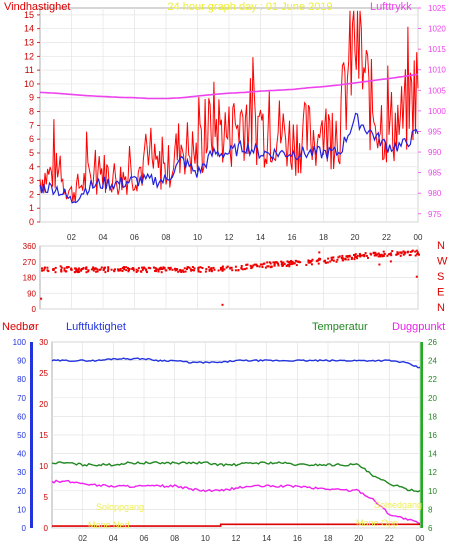  Describe the element at coordinates (29, 56) in the screenshot. I see `wind-tick-label: 12` at that location.